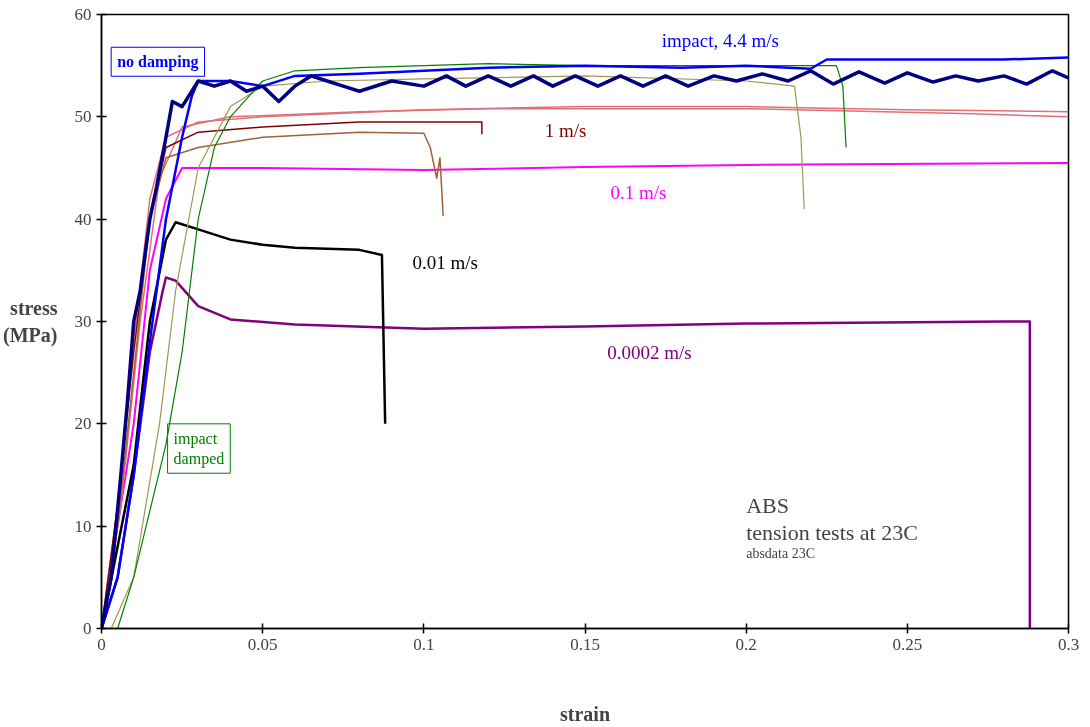  What do you see at coordinates (780, 554) in the screenshot?
I see `annotation: absdata 23C` at bounding box center [780, 554].